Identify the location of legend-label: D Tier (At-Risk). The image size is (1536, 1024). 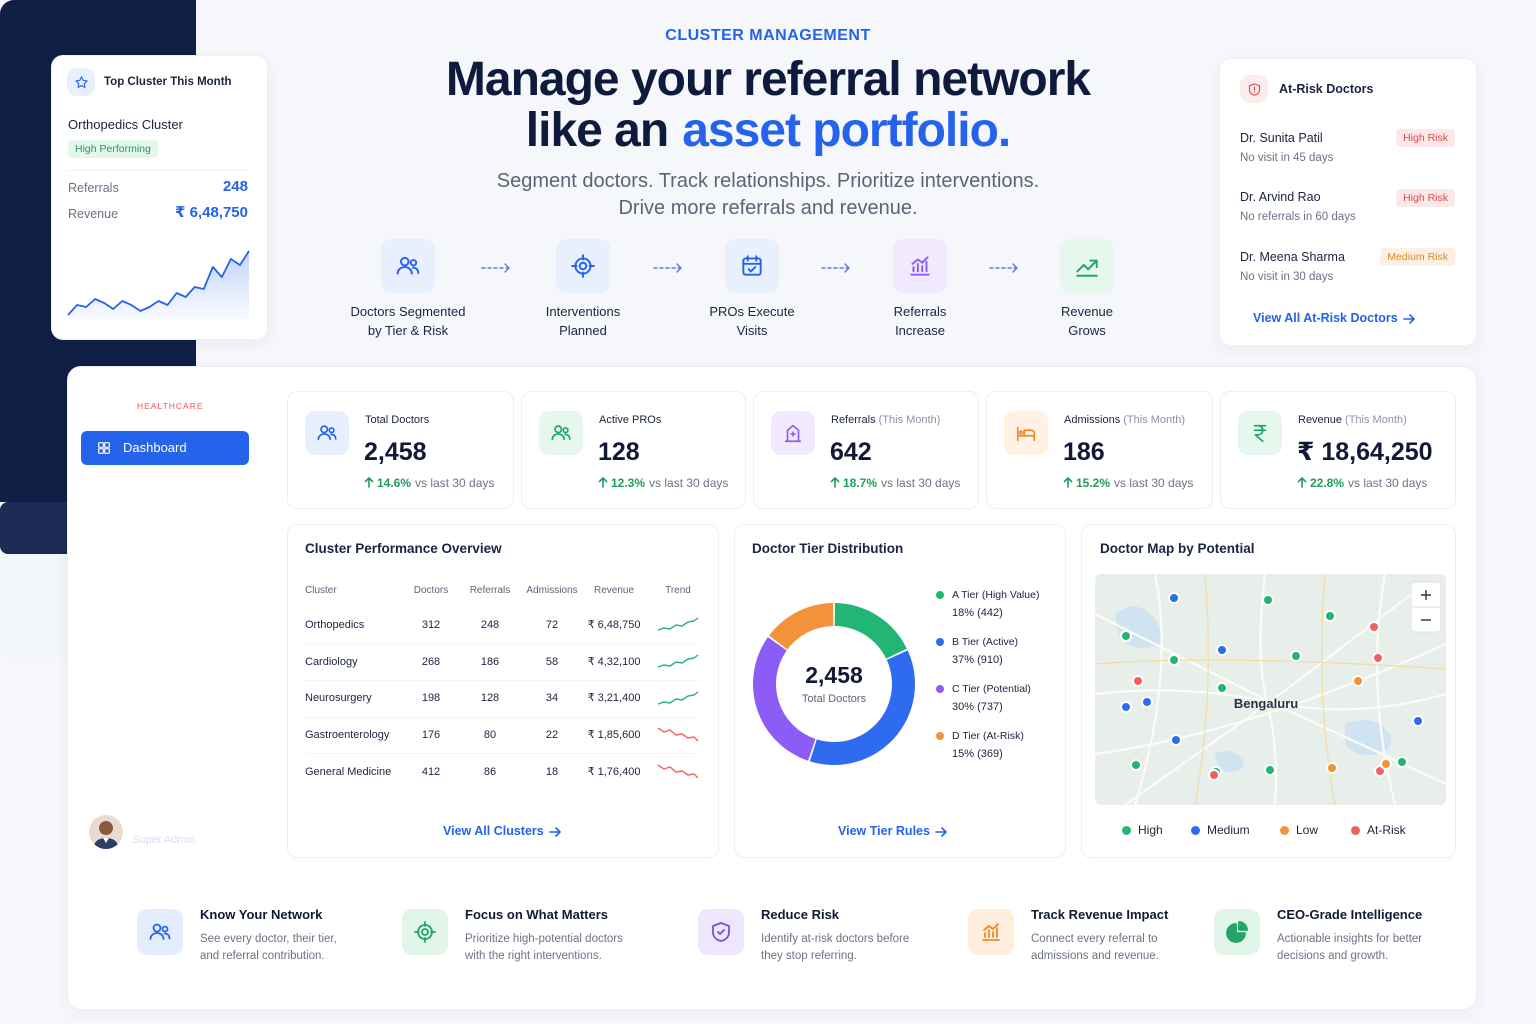
(988, 736).